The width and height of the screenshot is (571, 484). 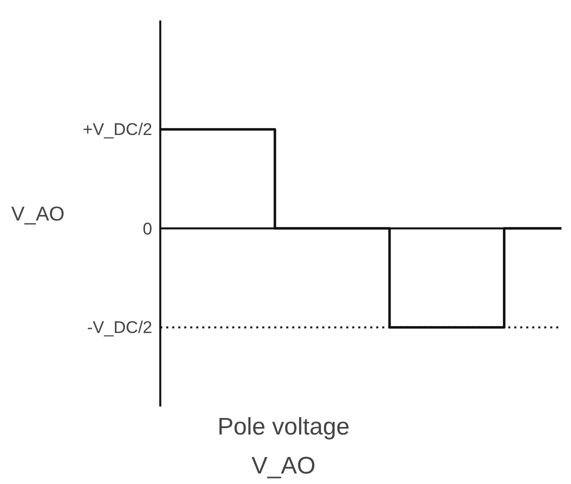 I want to click on y-axis-title: V_AO, so click(x=38, y=214).